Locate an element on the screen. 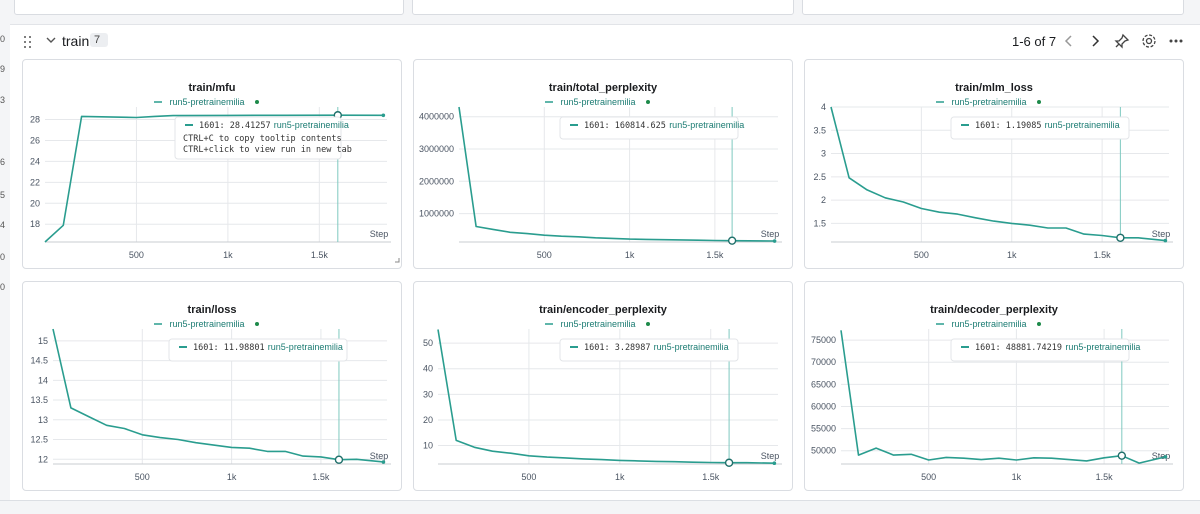  y-tick-label: 65000 is located at coordinates (823, 384).